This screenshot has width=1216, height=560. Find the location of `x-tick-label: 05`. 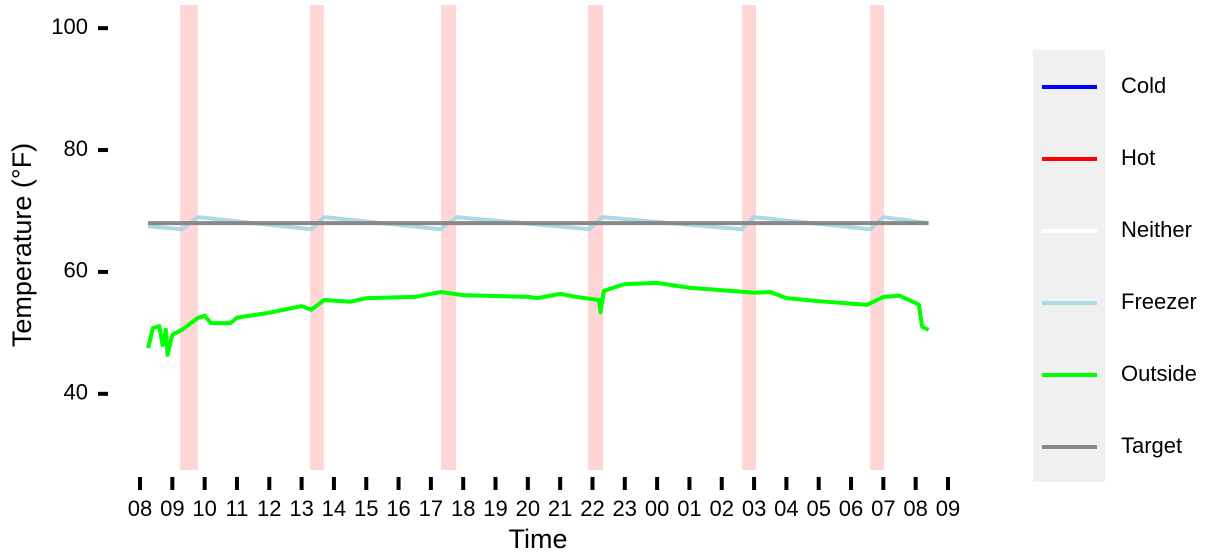

x-tick-label: 05 is located at coordinates (818, 508).